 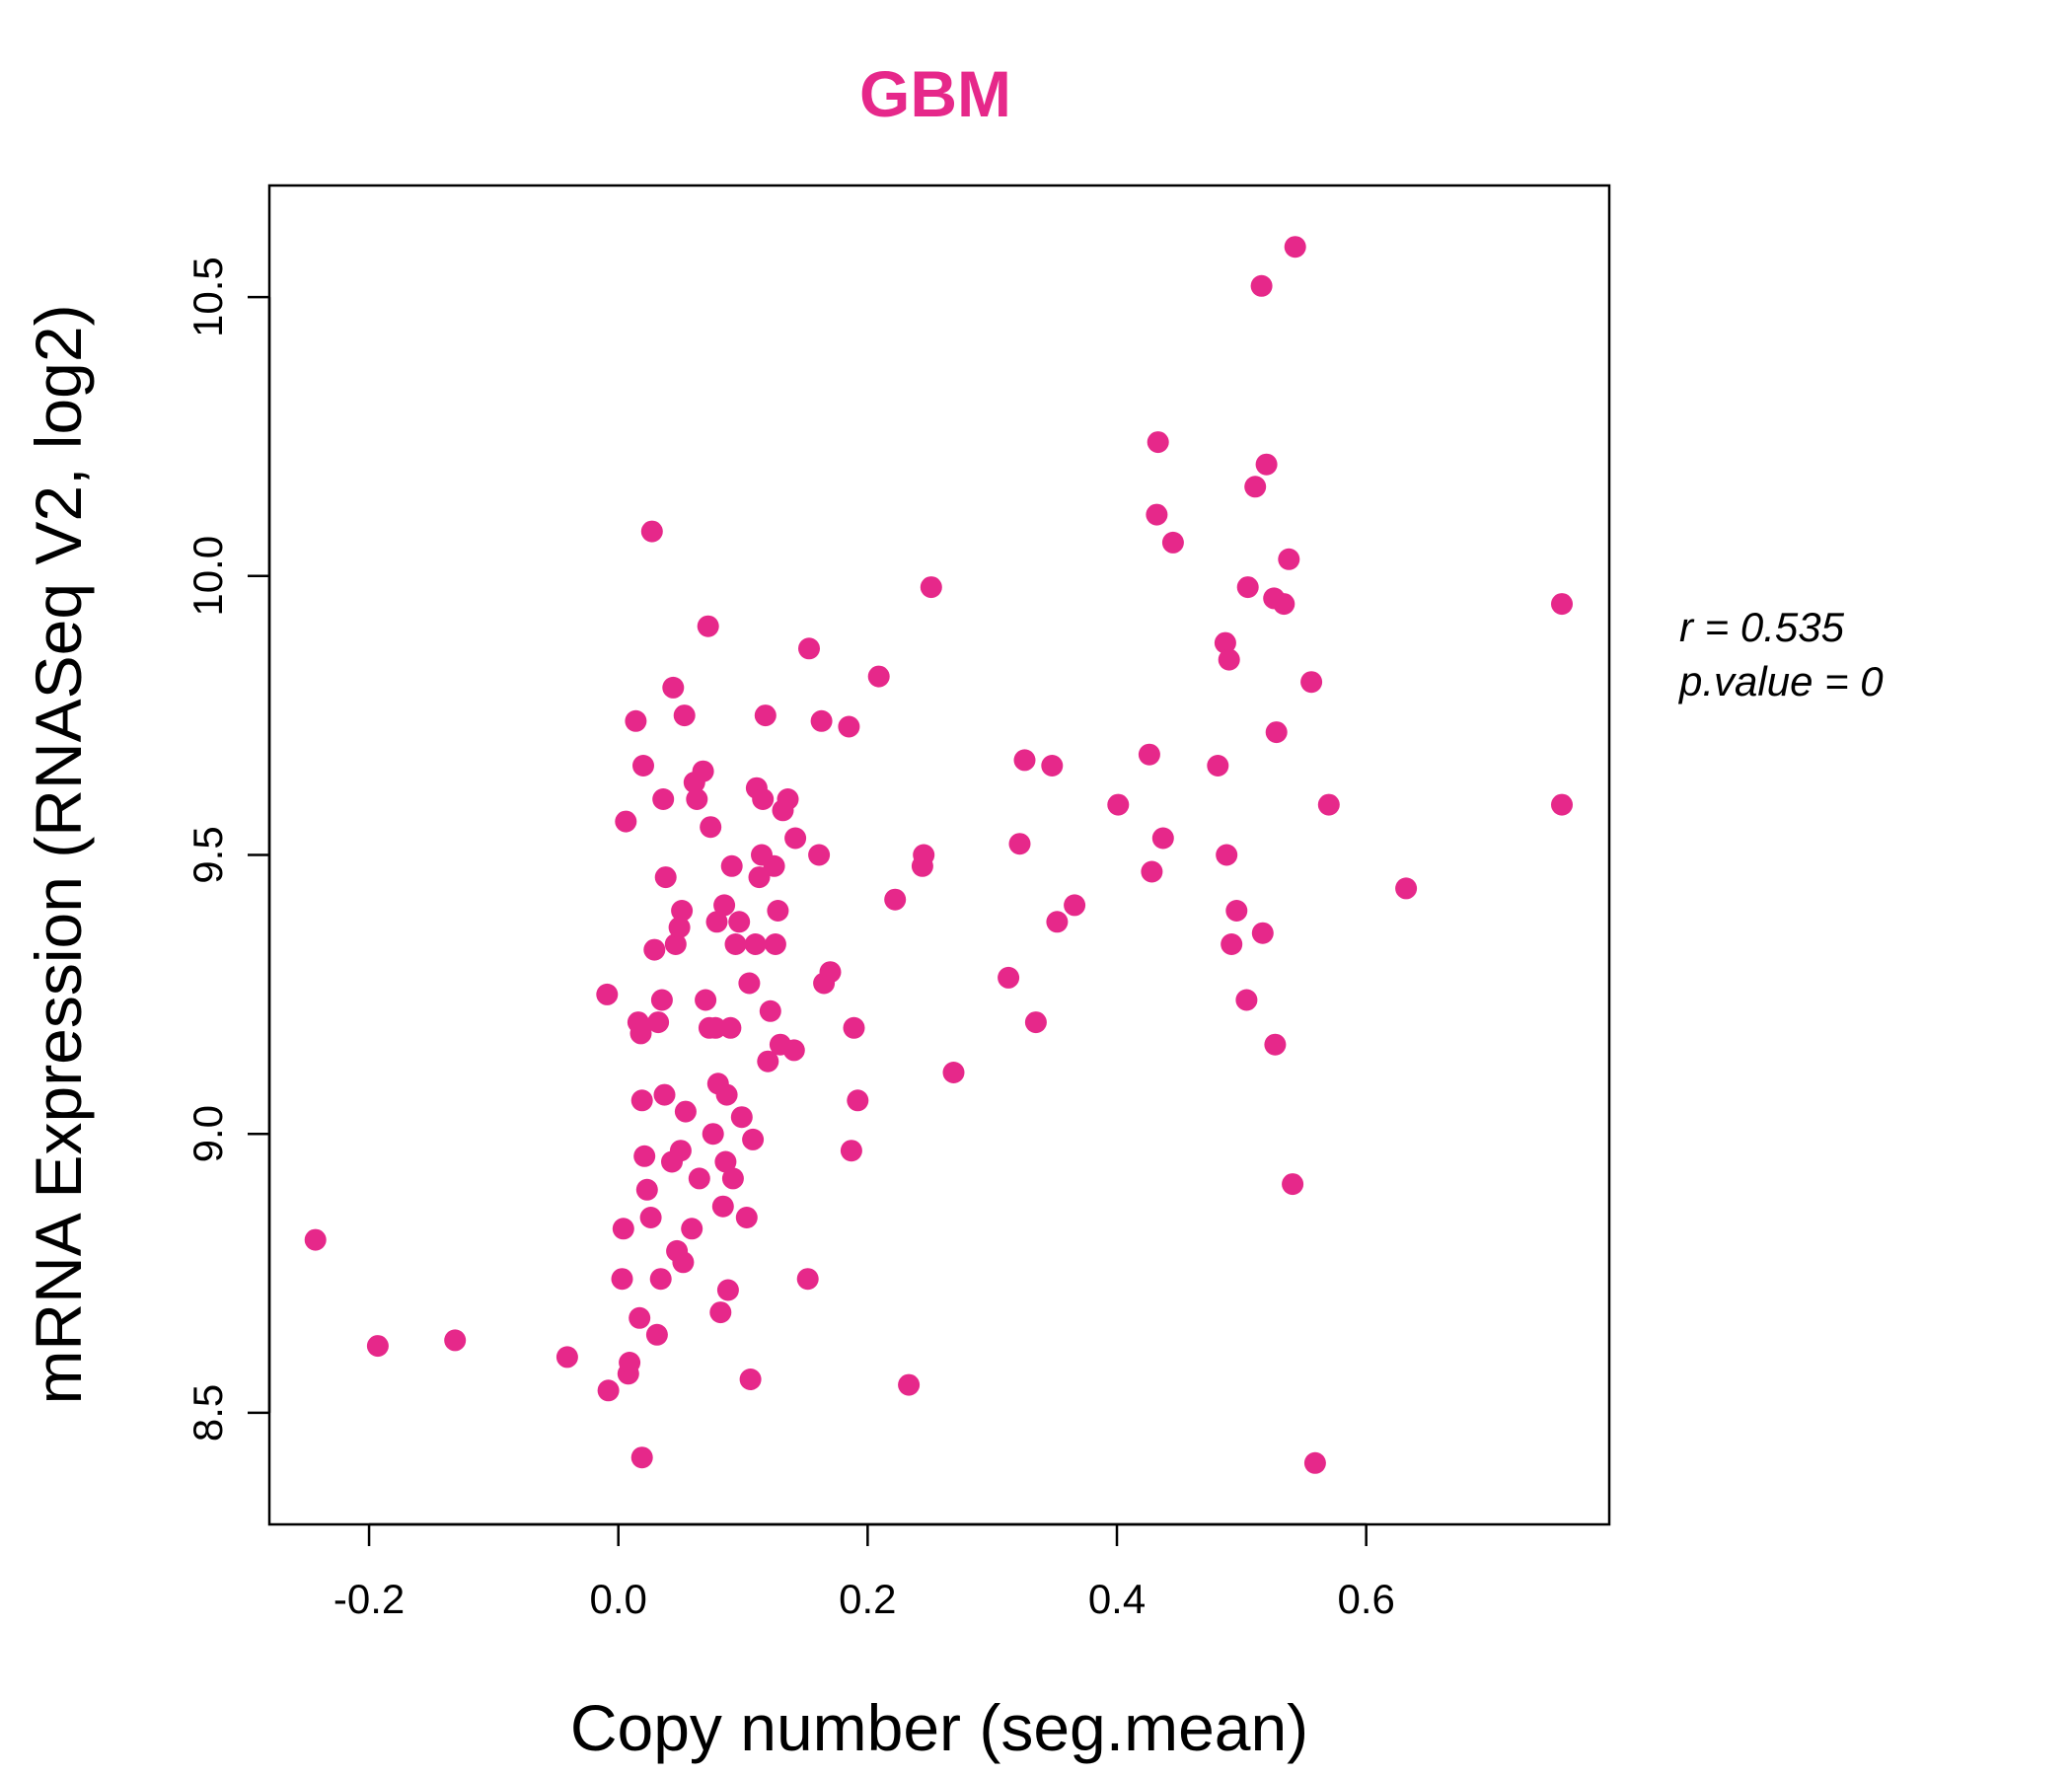 What do you see at coordinates (369, 1599) in the screenshot?
I see `x-tick-label: -0.2` at bounding box center [369, 1599].